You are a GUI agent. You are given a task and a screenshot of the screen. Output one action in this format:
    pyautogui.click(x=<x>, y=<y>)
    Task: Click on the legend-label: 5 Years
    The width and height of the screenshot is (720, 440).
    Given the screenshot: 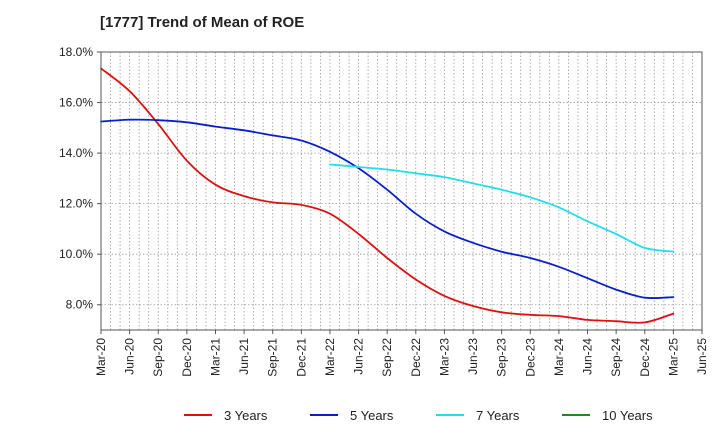 What is the action you would take?
    pyautogui.click(x=372, y=415)
    